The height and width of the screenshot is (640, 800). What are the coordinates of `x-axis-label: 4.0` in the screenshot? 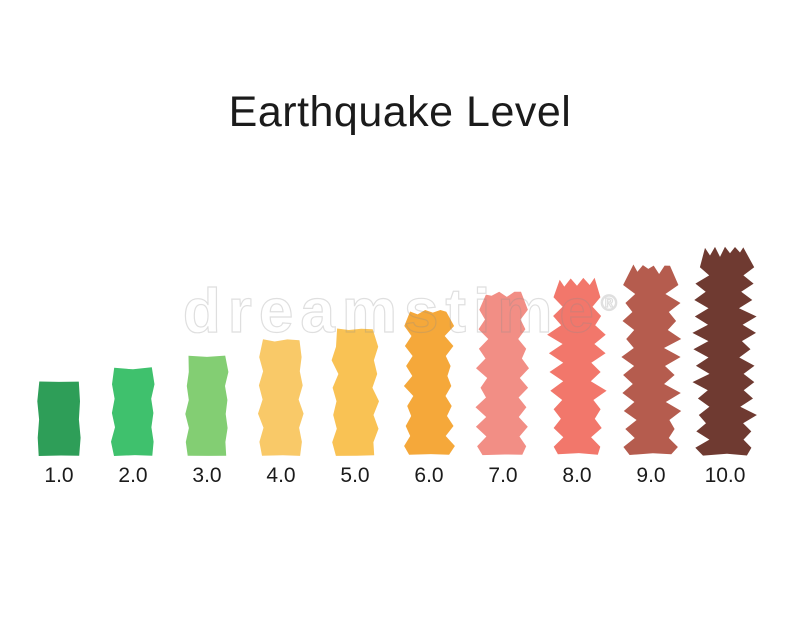 It's located at (281, 475).